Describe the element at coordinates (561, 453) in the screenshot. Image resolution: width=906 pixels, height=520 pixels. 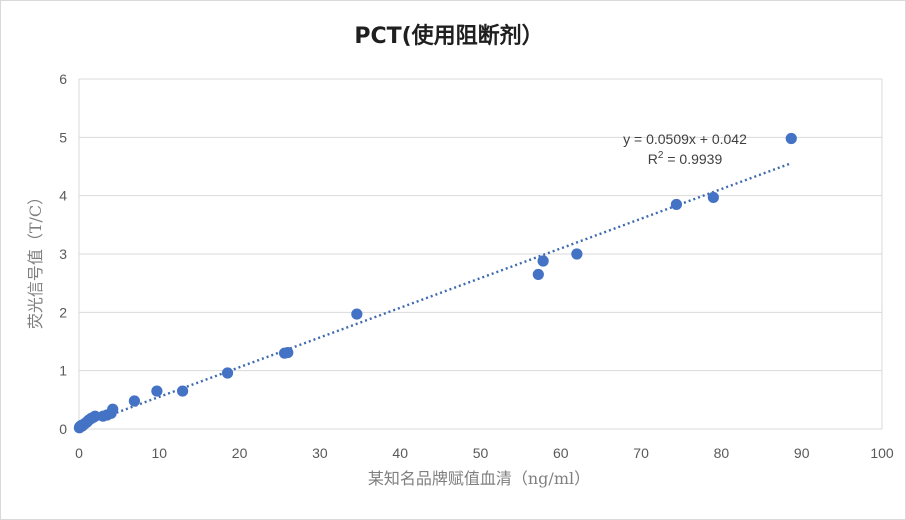
I see `x-tick-label: 60` at that location.